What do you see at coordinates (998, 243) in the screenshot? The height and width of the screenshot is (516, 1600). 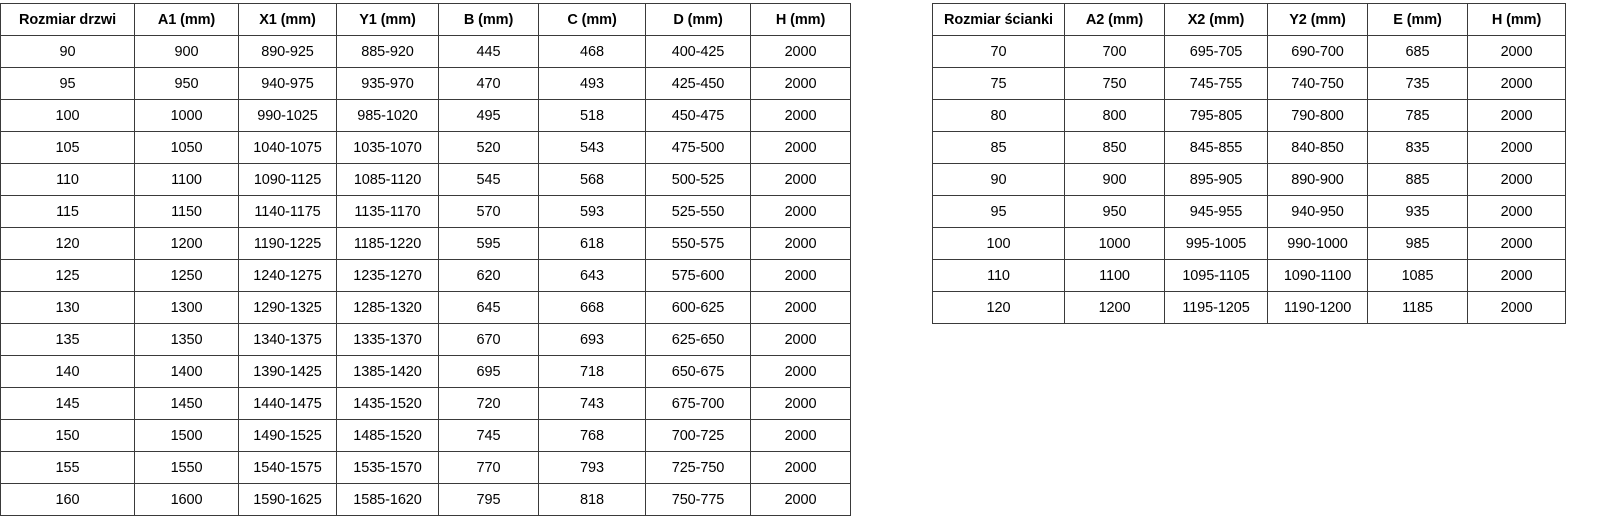 I see `table-cell: 100` at bounding box center [998, 243].